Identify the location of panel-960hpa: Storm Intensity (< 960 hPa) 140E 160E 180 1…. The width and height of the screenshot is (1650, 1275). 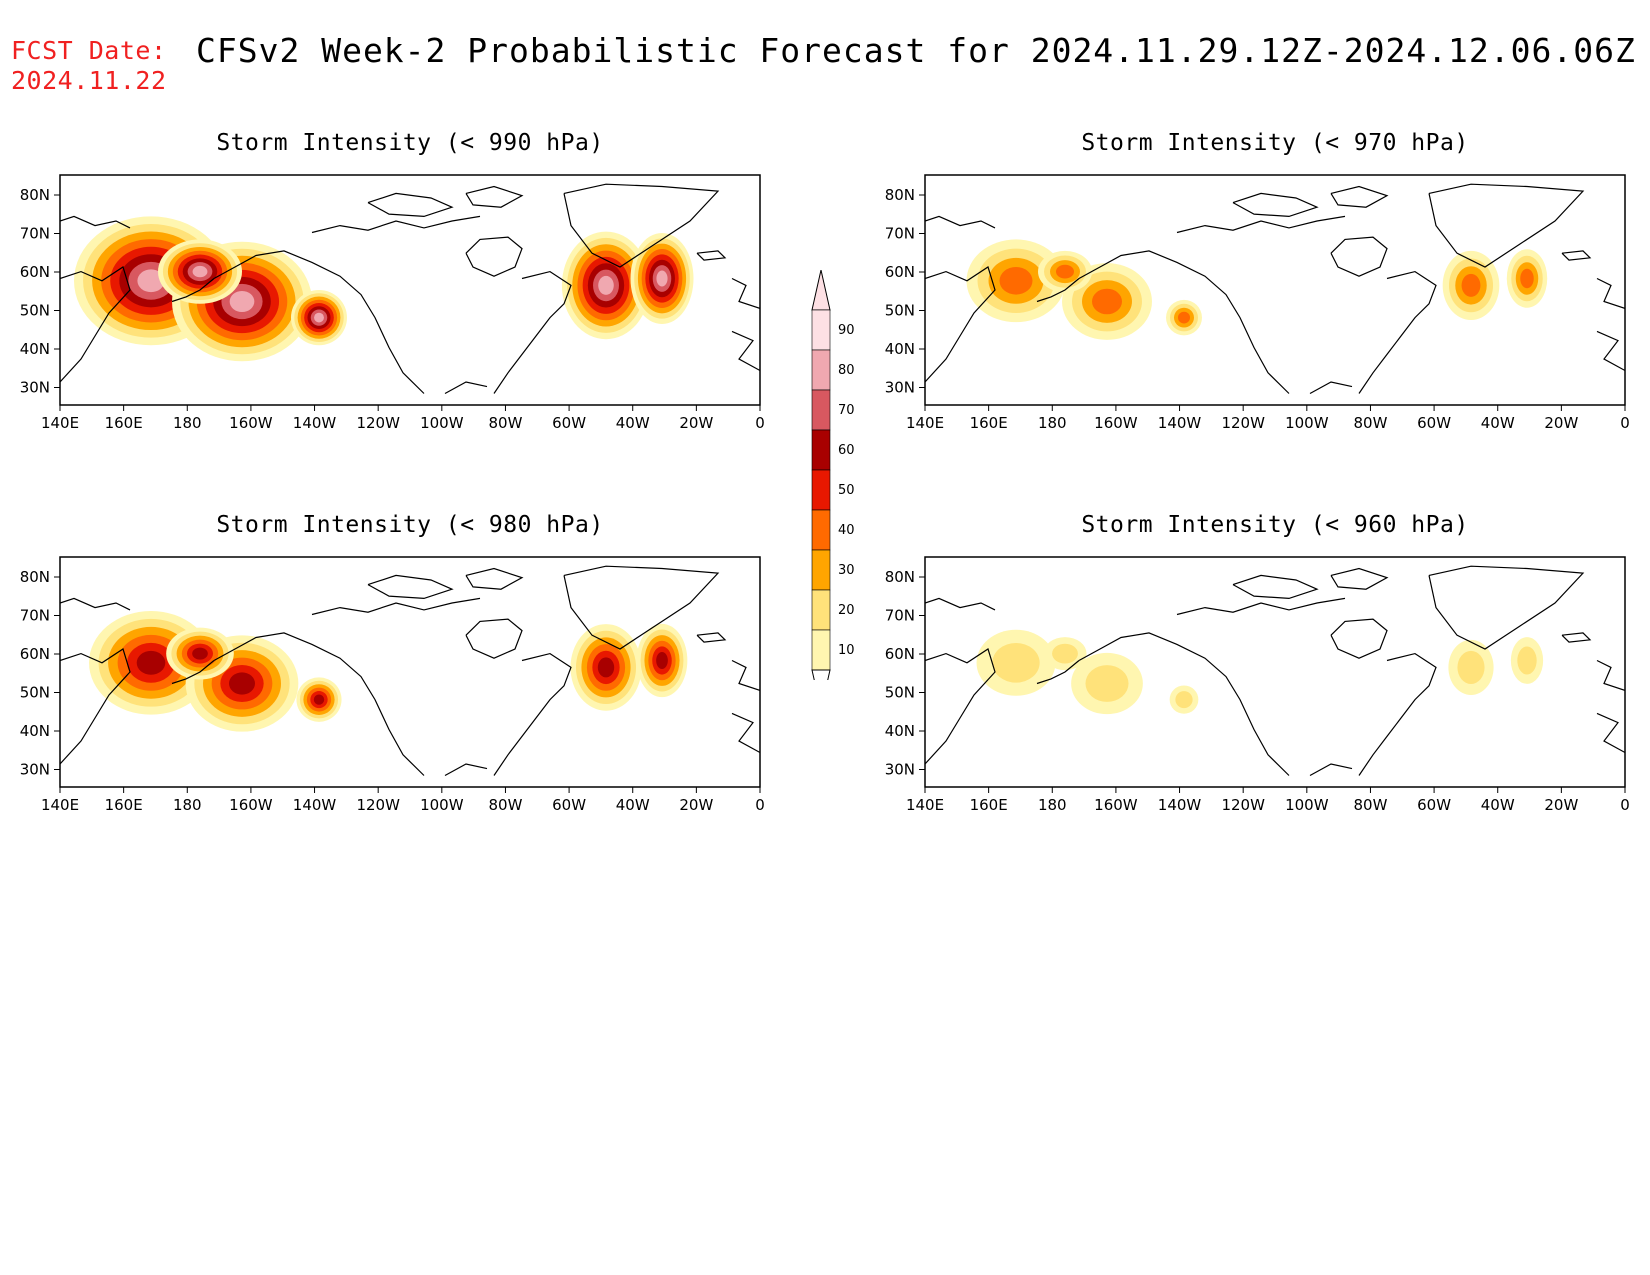
(1247, 663).